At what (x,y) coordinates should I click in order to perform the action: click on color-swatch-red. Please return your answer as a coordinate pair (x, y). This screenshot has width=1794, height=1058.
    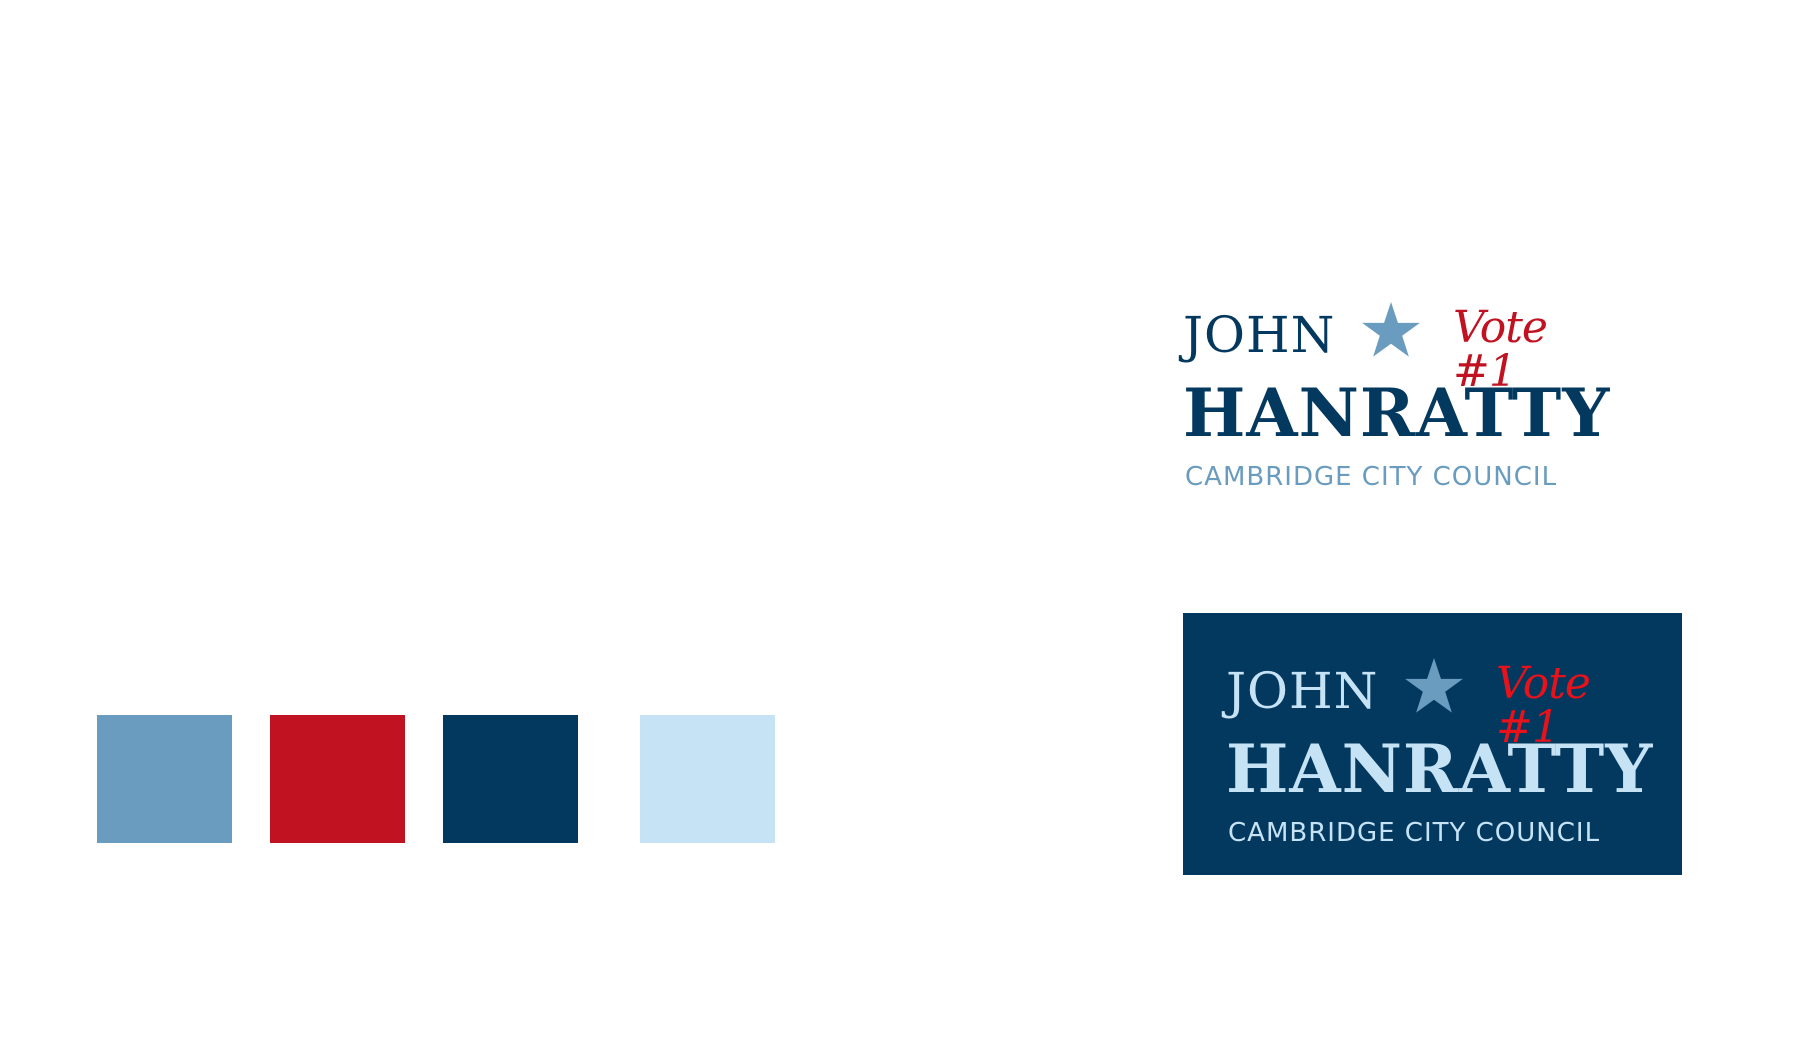
    Looking at the image, I should click on (337, 779).